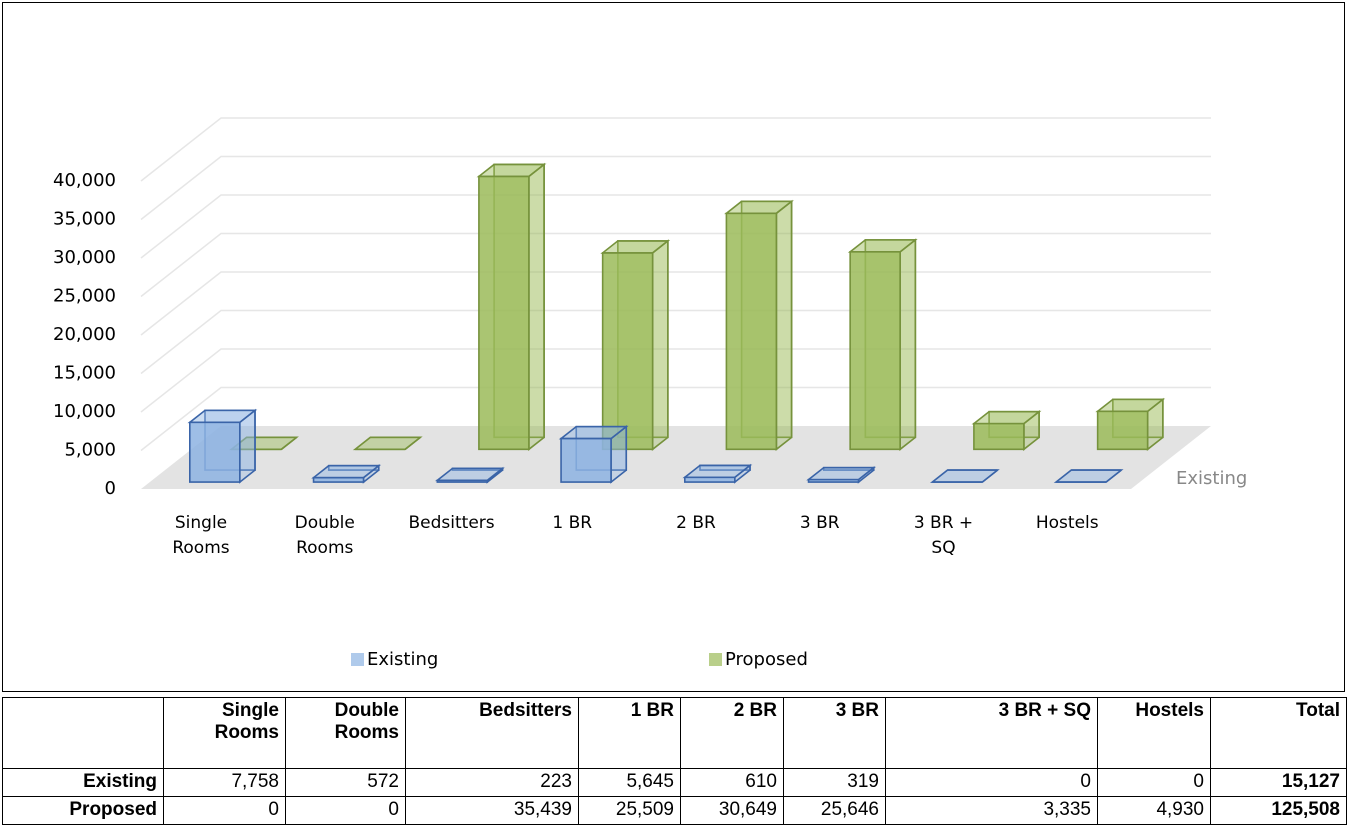 This screenshot has width=1348, height=830. I want to click on floor, so click(676, 457).